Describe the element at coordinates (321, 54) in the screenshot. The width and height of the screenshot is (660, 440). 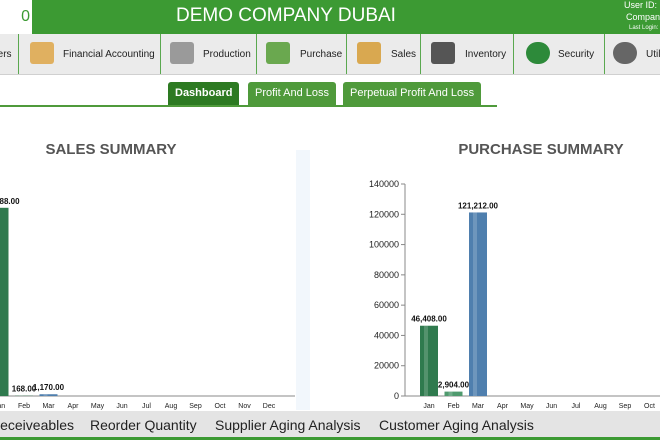
I see `menu-item: Purchase` at that location.